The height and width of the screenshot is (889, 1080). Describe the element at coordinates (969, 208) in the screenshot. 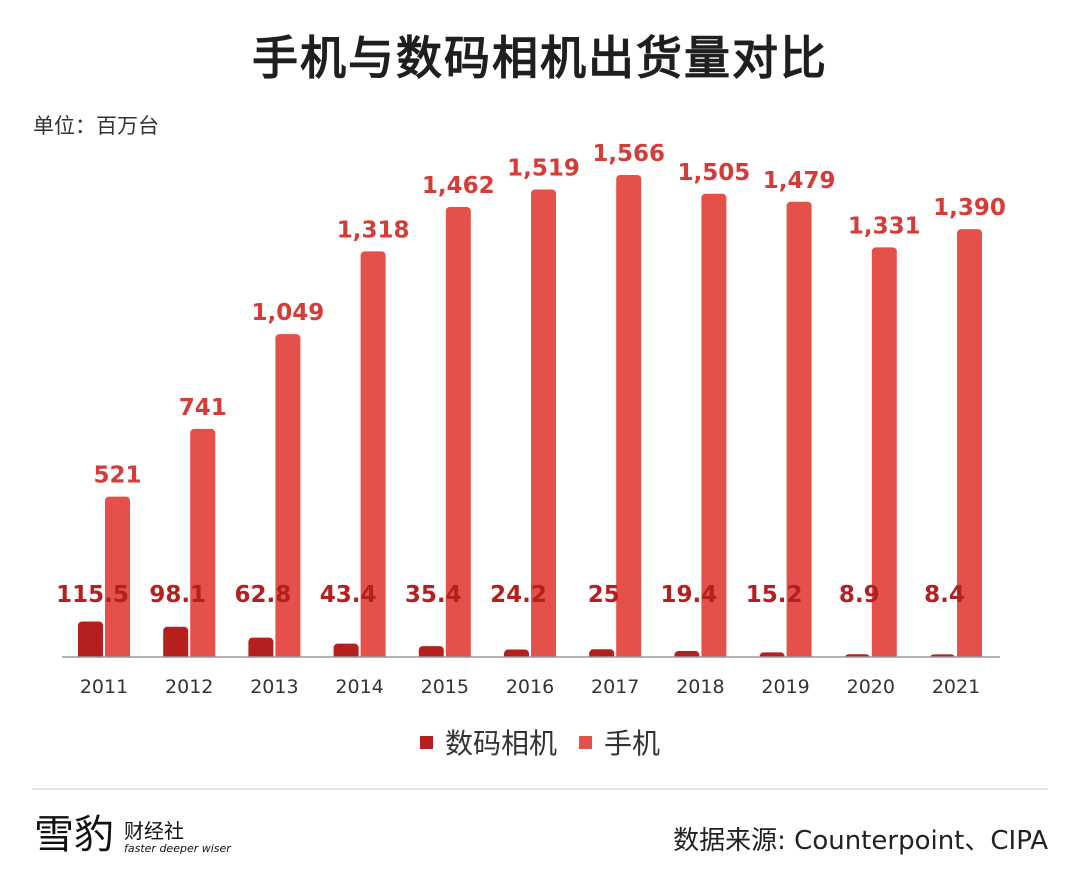

I see `label-phone-2021: 1,390` at that location.